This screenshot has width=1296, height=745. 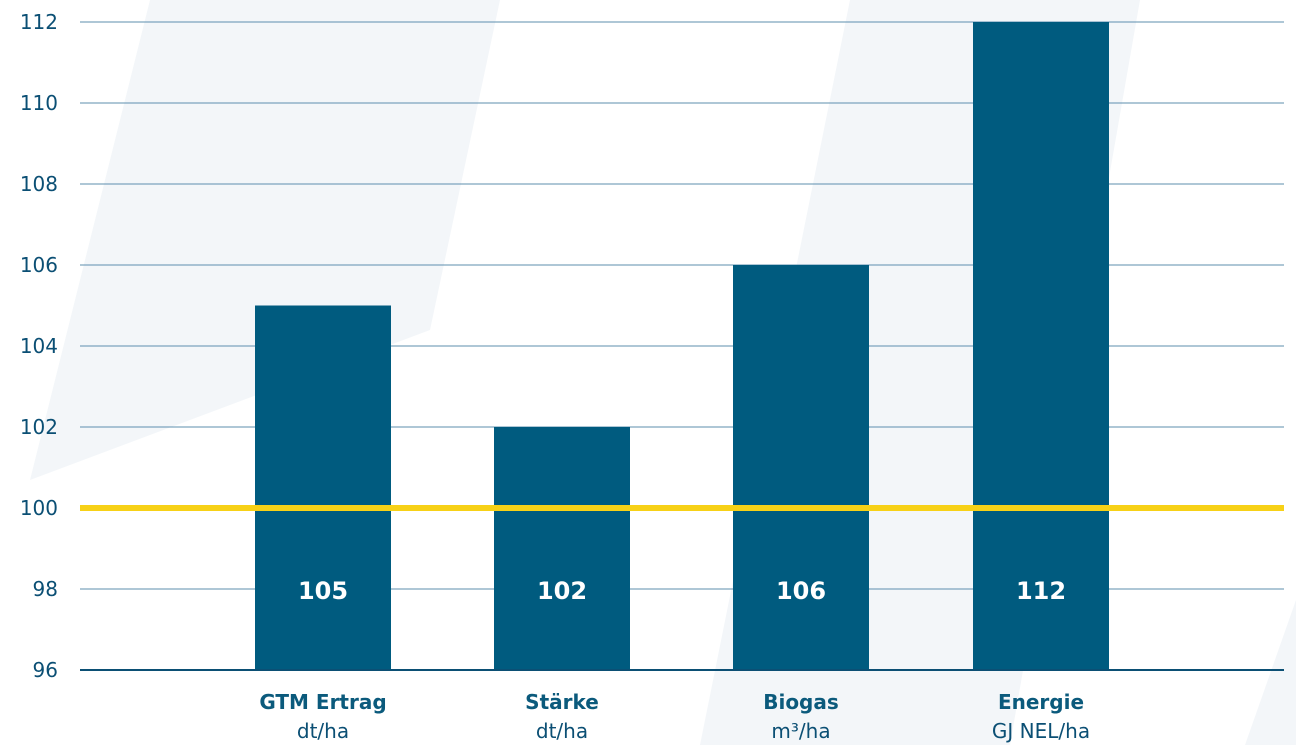 What do you see at coordinates (800, 731) in the screenshot?
I see `x-category-unit: m³/ha` at bounding box center [800, 731].